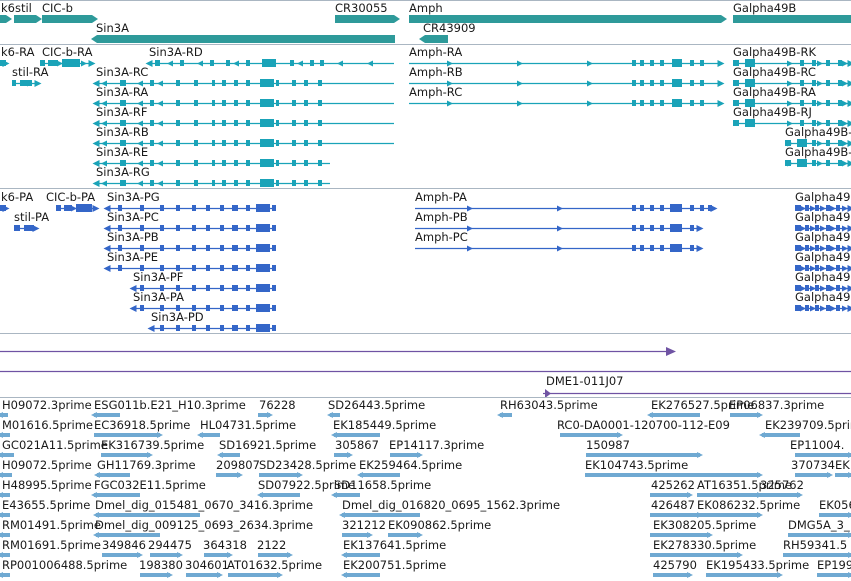  What do you see at coordinates (441, 237) in the screenshot?
I see `transcript-label-amph-pc: Amph-PC` at bounding box center [441, 237].